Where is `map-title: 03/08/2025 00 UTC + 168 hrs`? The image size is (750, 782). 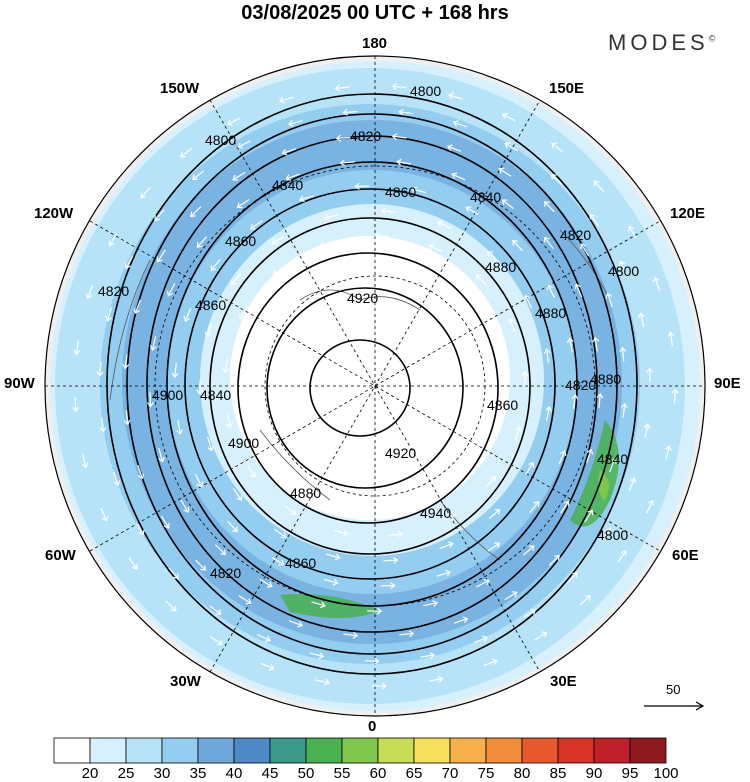
map-title: 03/08/2025 00 UTC + 168 hrs is located at coordinates (375, 13).